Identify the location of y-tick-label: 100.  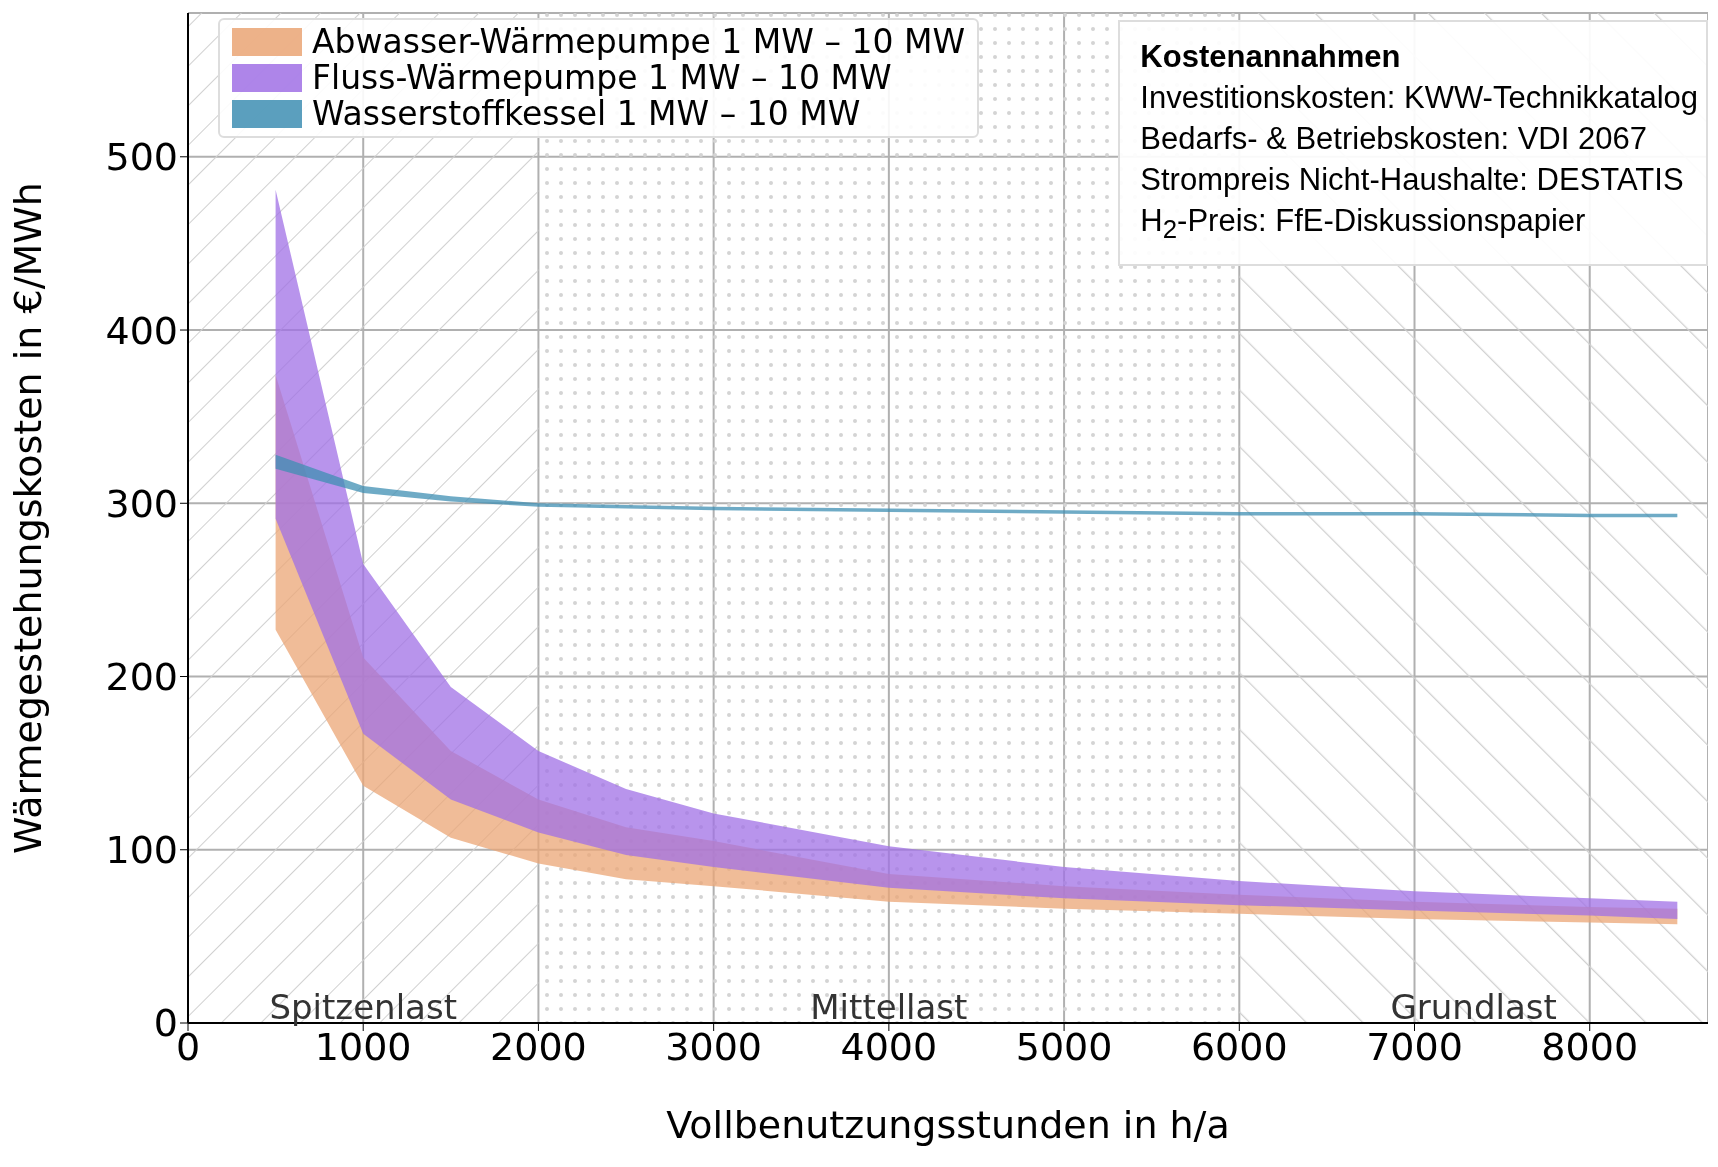
(141, 850).